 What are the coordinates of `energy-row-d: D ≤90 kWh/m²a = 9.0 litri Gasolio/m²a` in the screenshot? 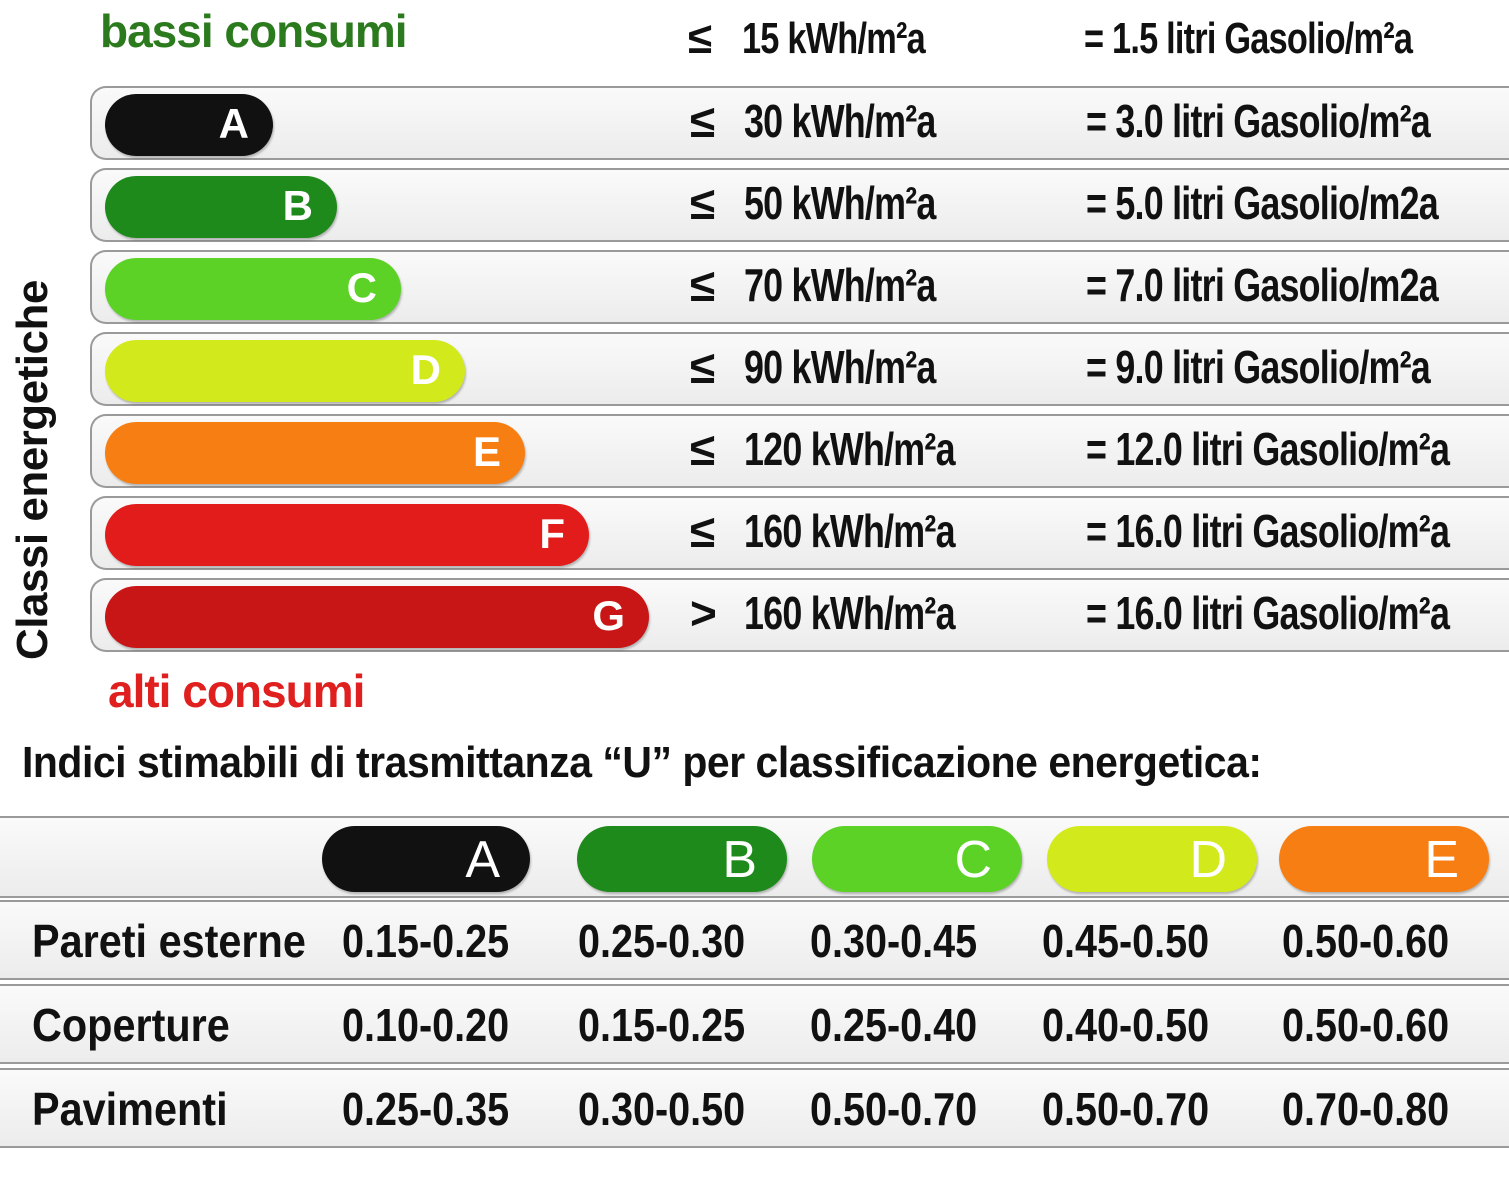 It's located at (799, 369).